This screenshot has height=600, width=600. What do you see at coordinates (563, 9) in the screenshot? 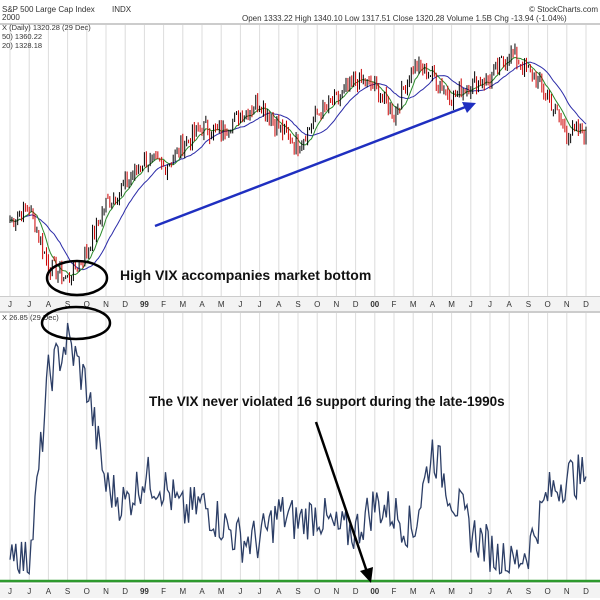
I see `watermark: © StockCharts.com` at bounding box center [563, 9].